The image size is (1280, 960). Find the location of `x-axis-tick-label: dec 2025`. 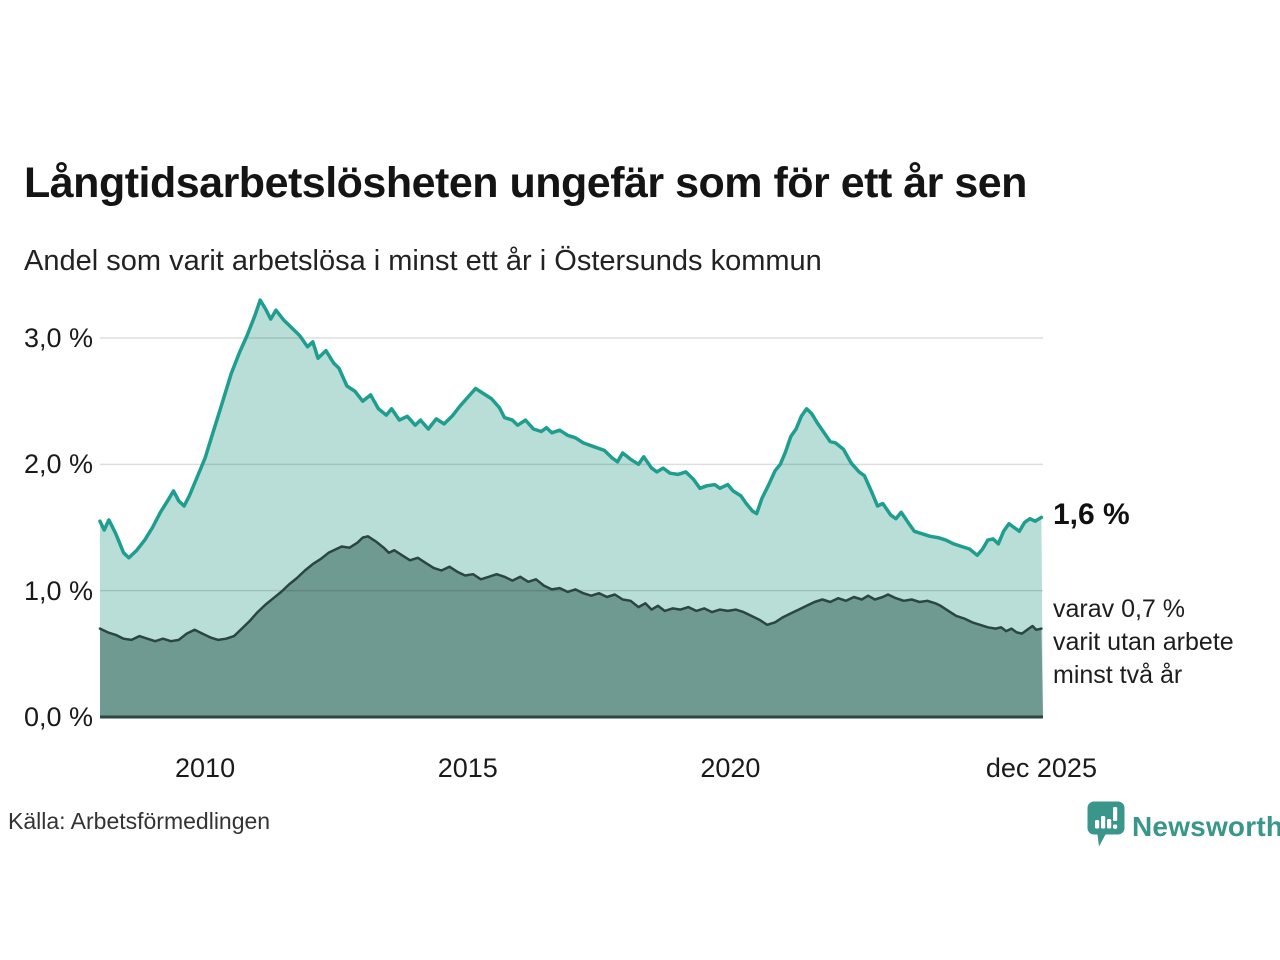

x-axis-tick-label: dec 2025 is located at coordinates (1041, 768).